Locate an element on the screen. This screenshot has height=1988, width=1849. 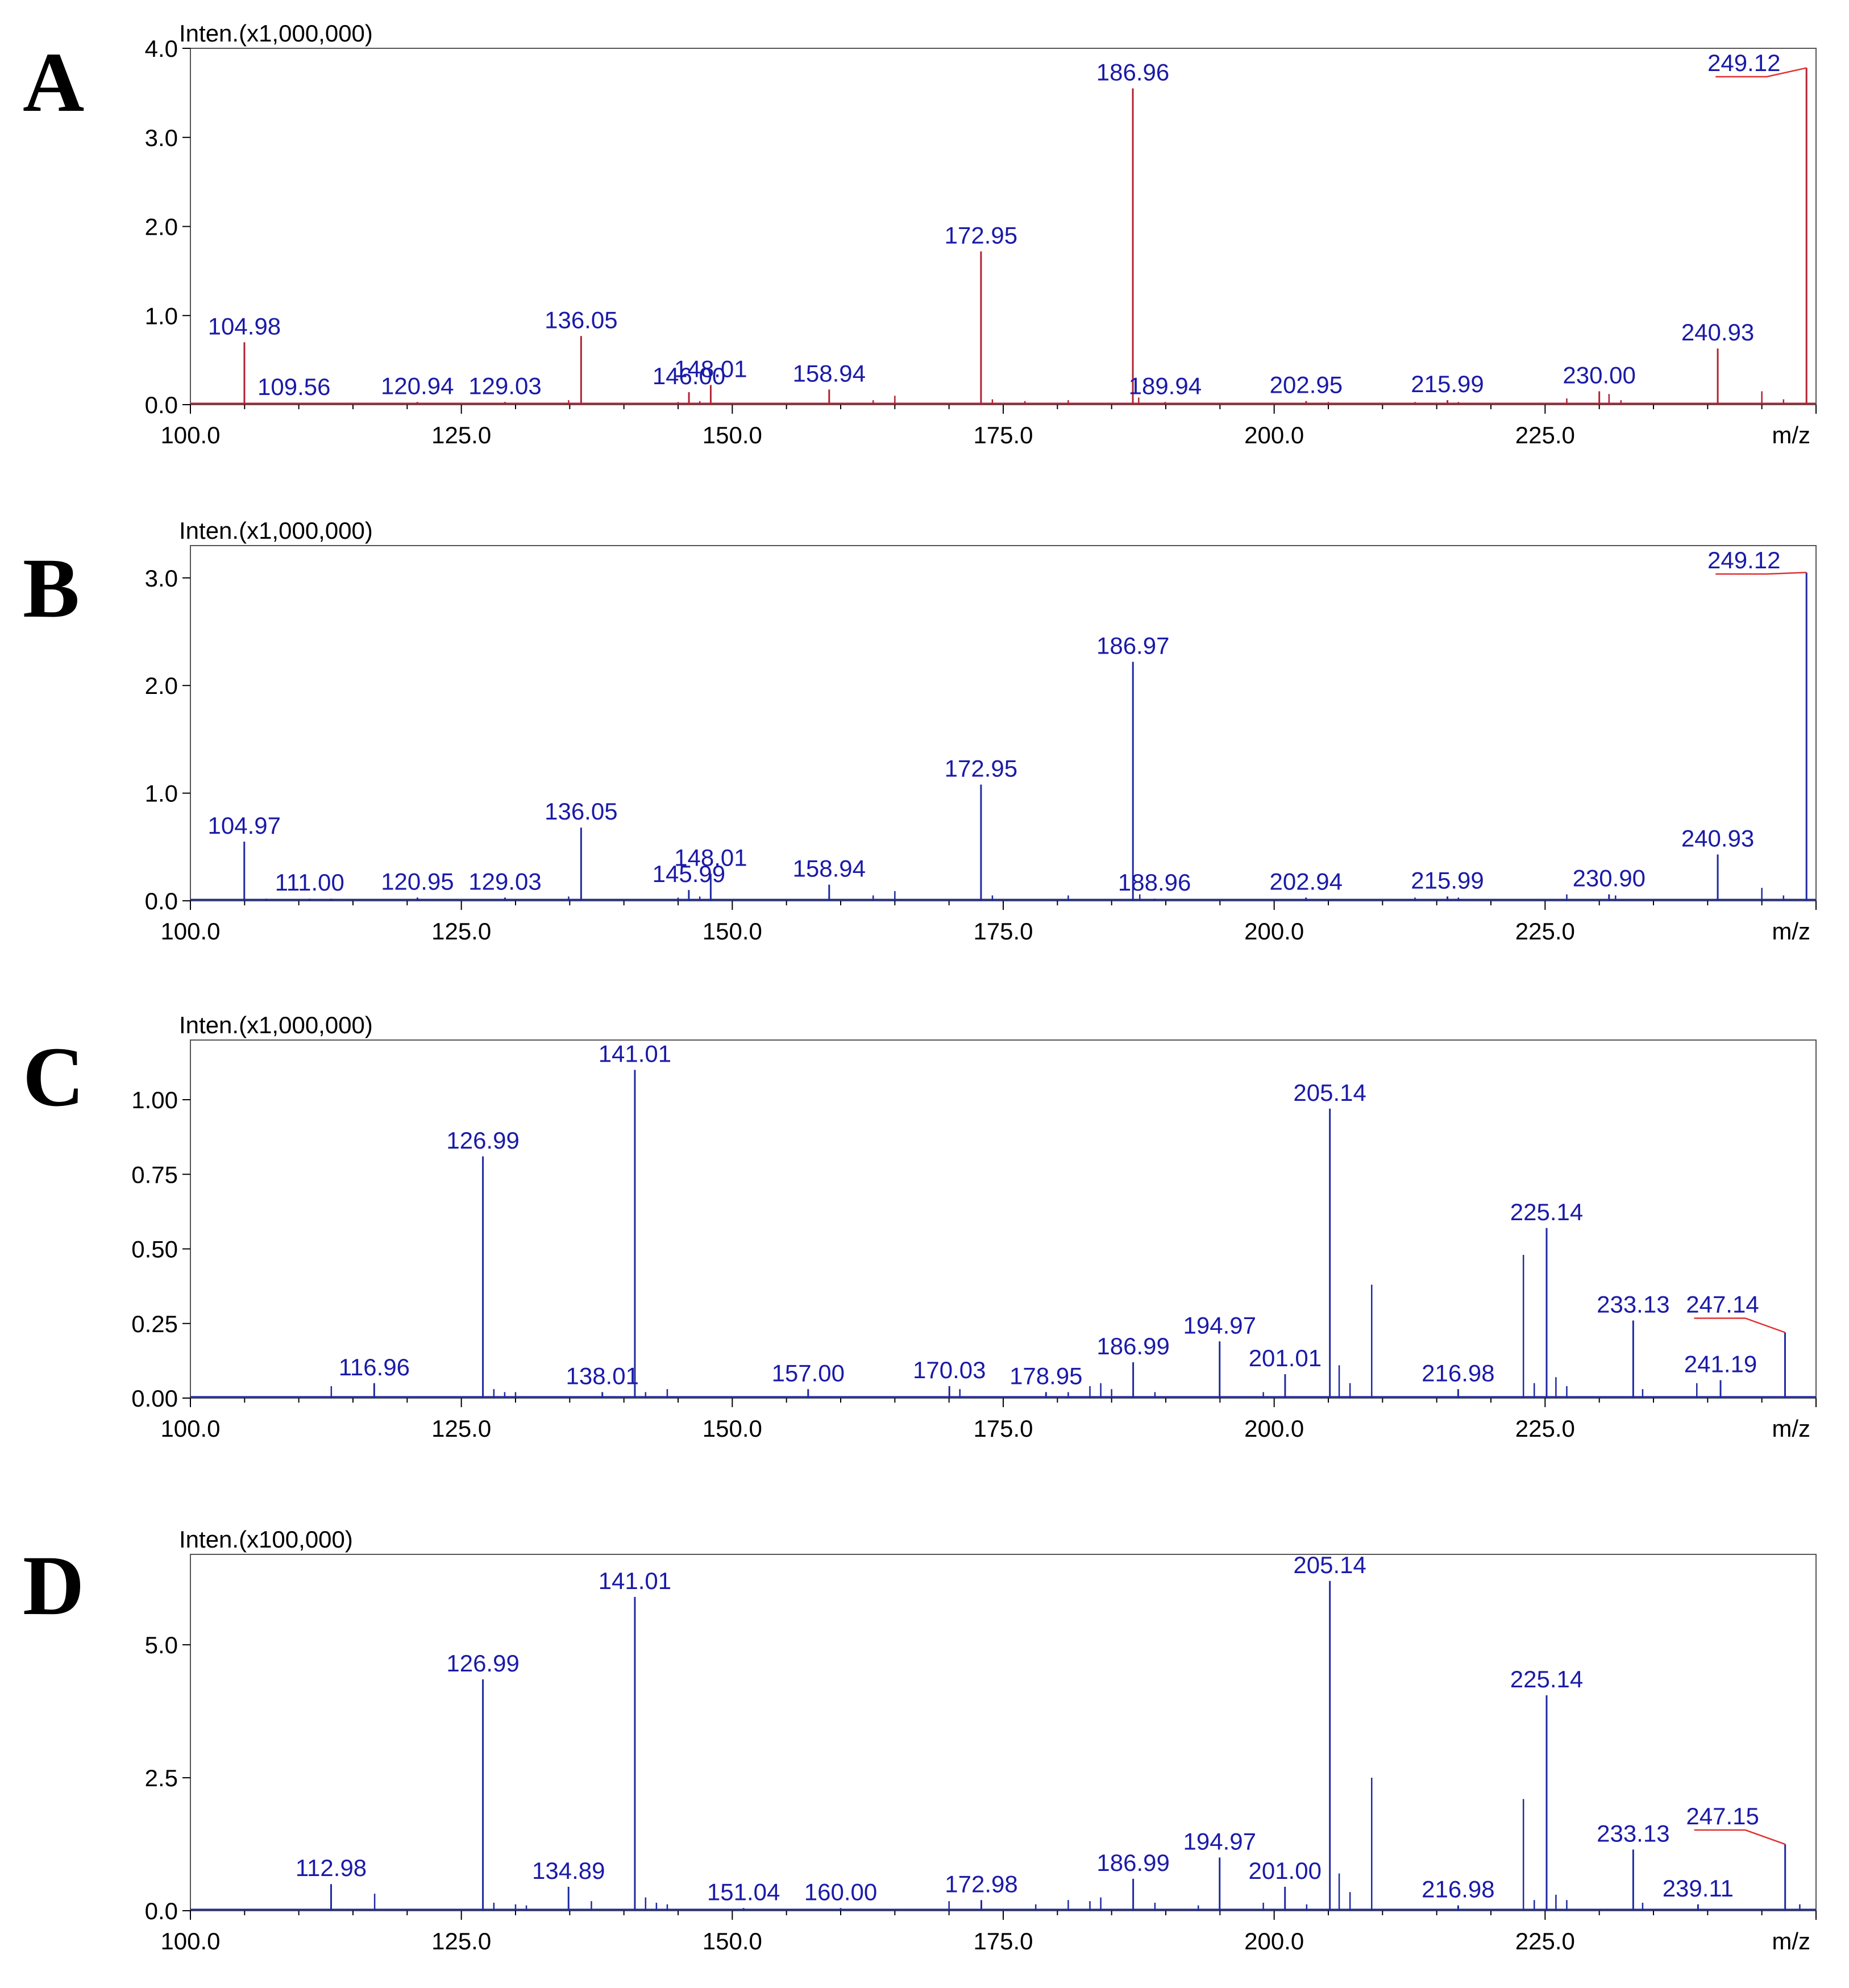
y-tick-label: 0.25 is located at coordinates (154, 1324).